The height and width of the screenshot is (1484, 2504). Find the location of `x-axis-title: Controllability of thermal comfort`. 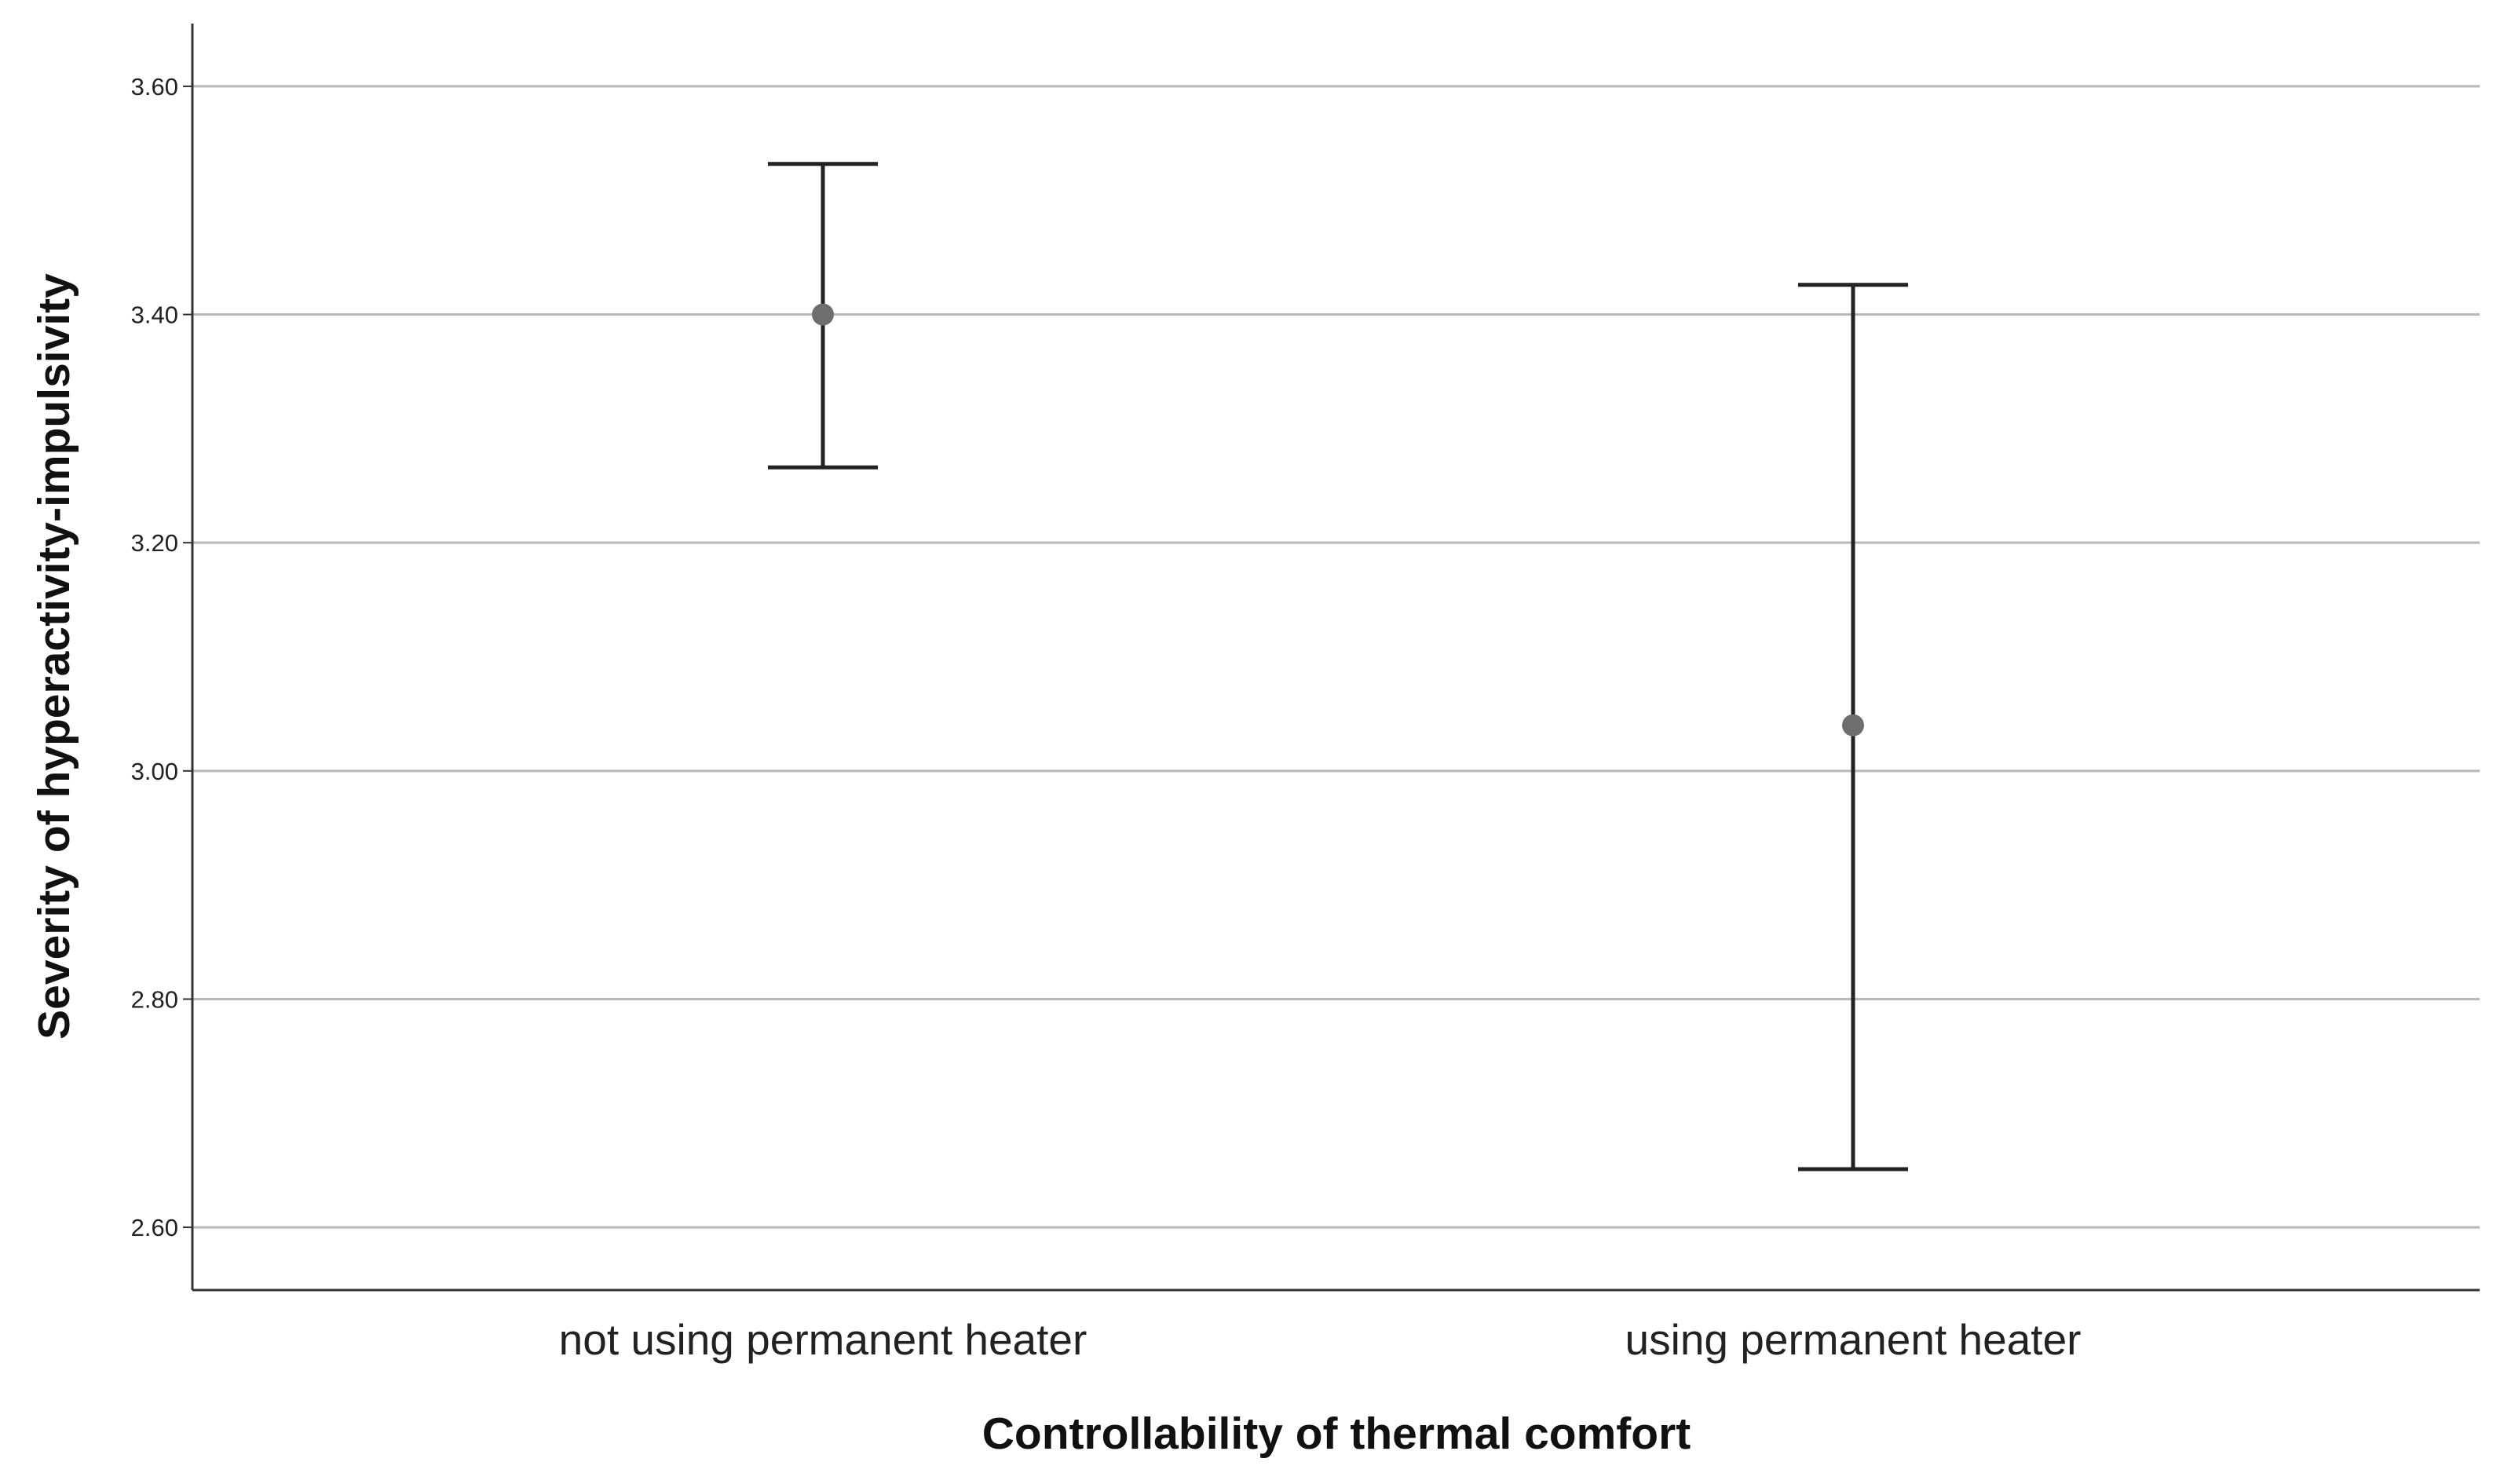

x-axis-title: Controllability of thermal comfort is located at coordinates (1337, 1434).